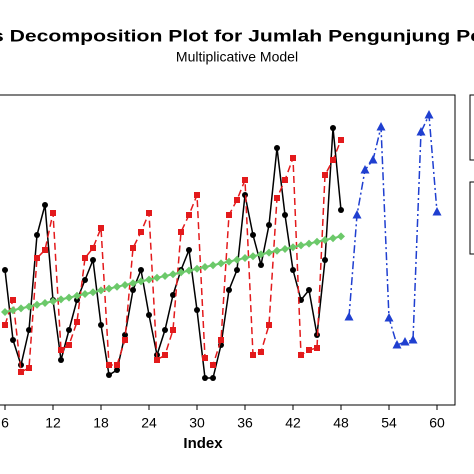 This screenshot has width=474, height=474. Describe the element at coordinates (437, 423) in the screenshot. I see `x-tick-label: 60` at that location.